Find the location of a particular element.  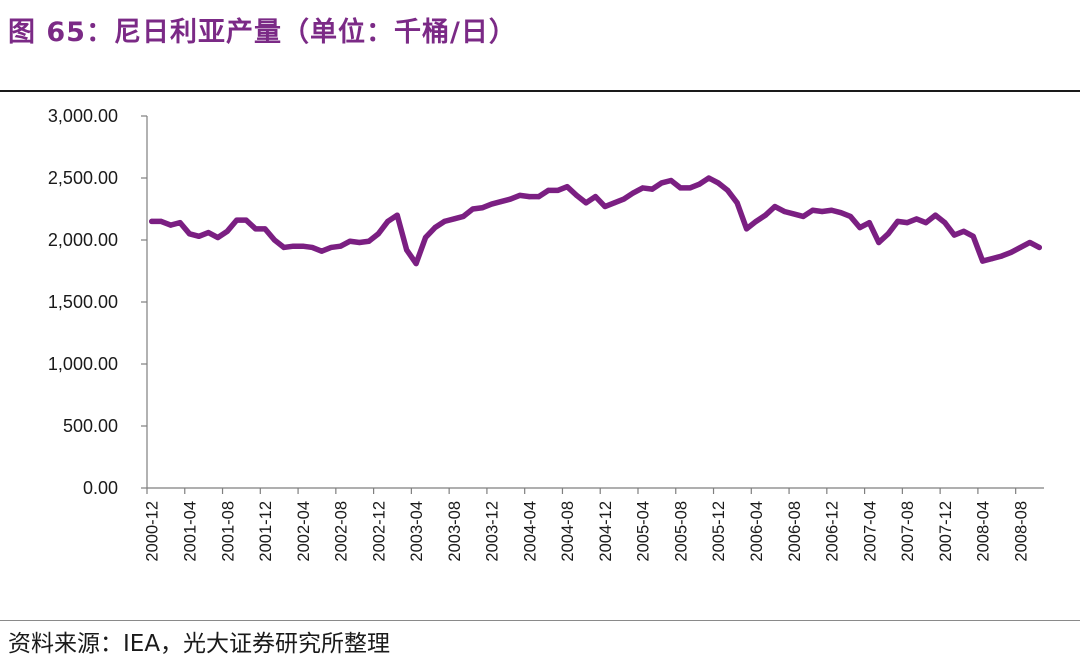

x-tick-label: 2008-04 is located at coordinates (984, 531).